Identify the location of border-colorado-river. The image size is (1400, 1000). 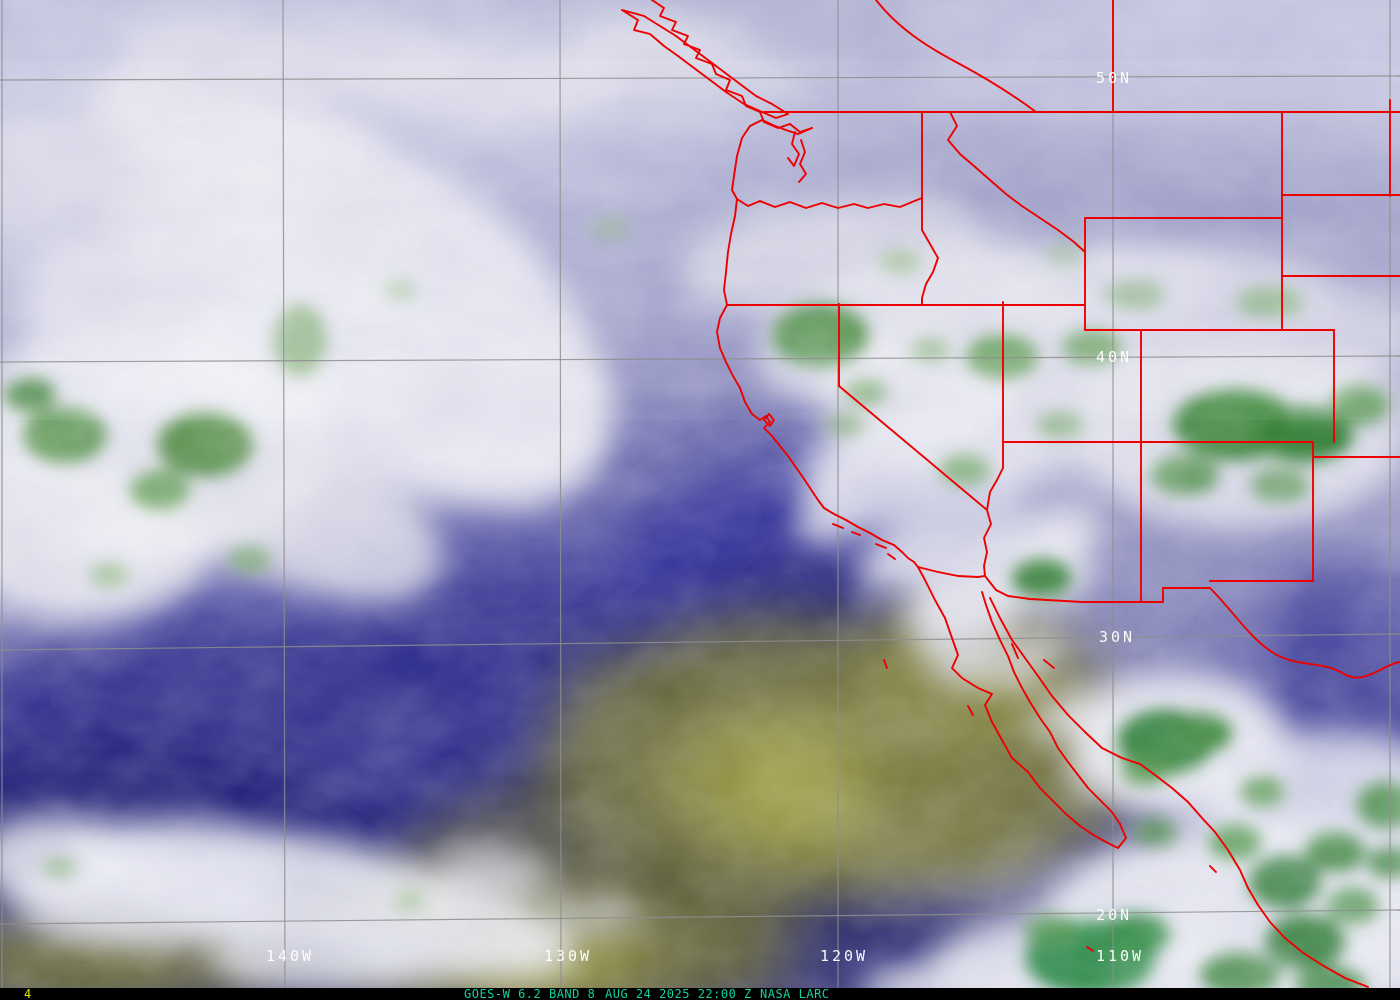
(993, 522).